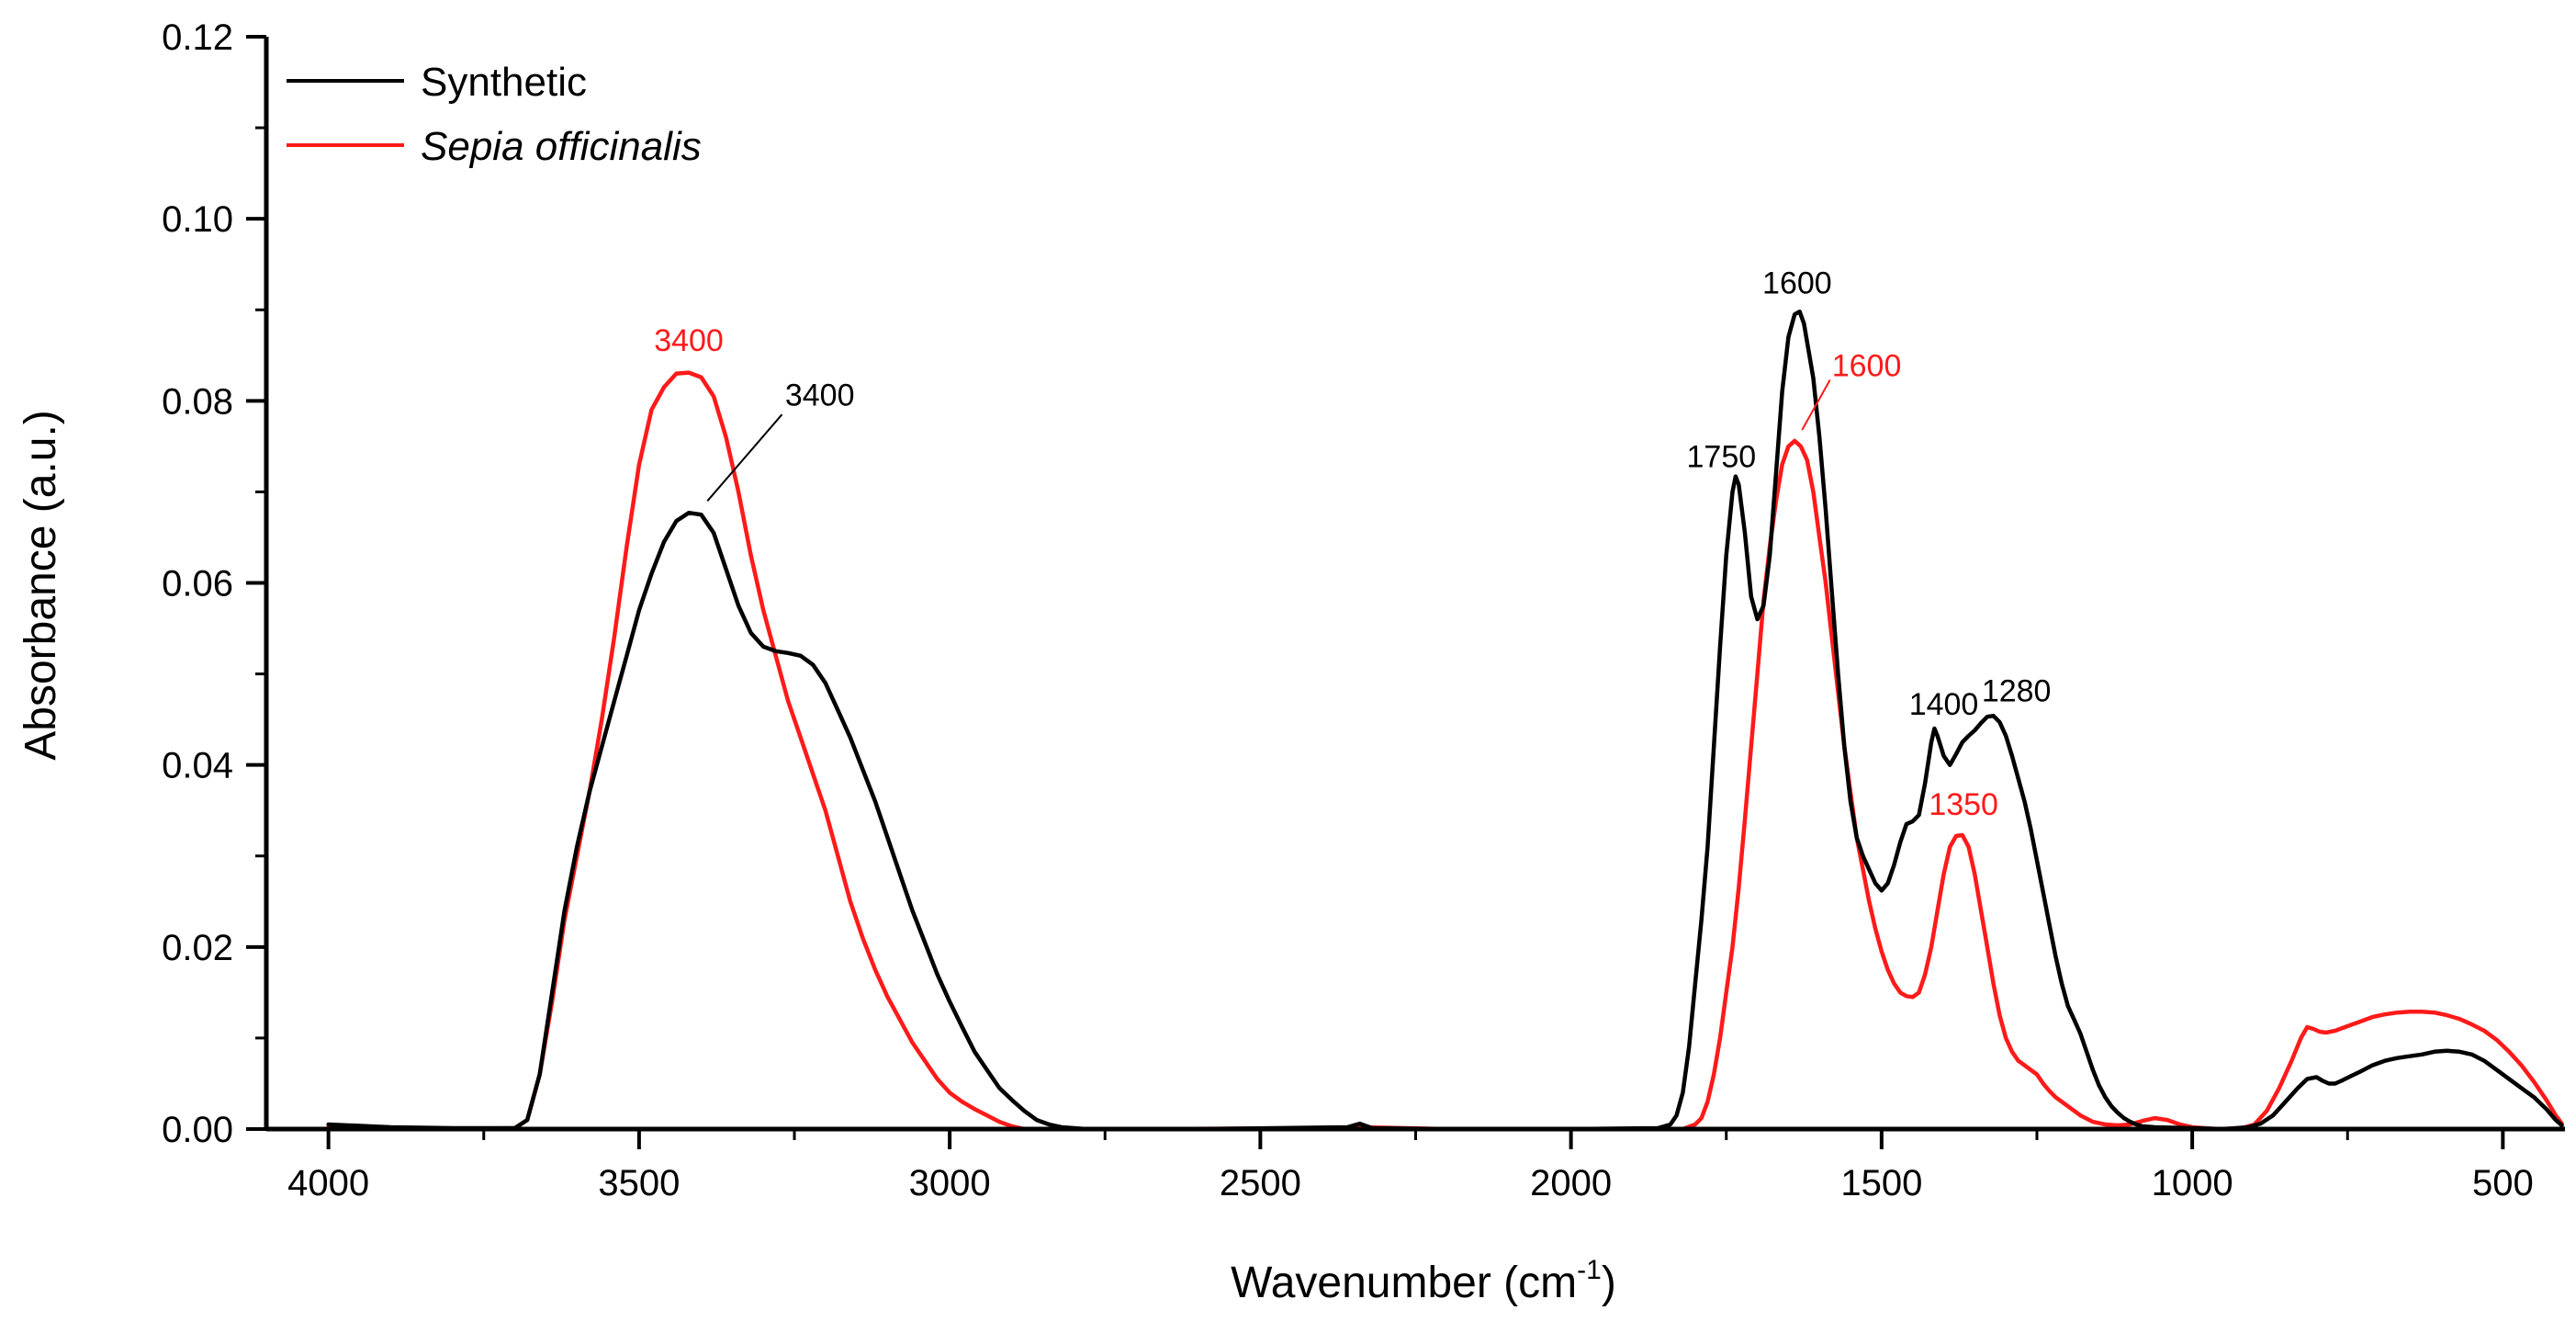 The width and height of the screenshot is (2576, 1333). I want to click on y-tick-label: 0.02, so click(197, 948).